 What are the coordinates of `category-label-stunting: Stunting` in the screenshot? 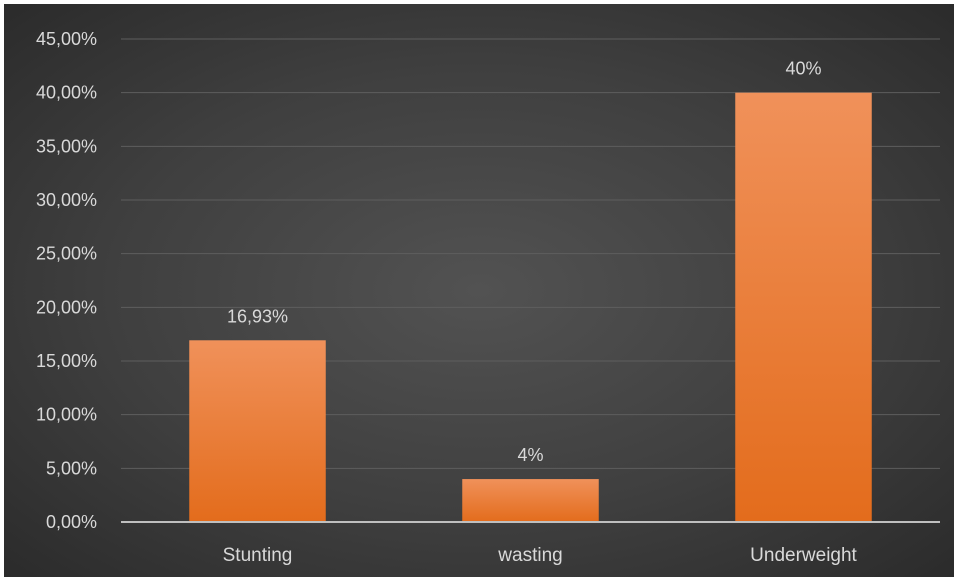 It's located at (258, 555).